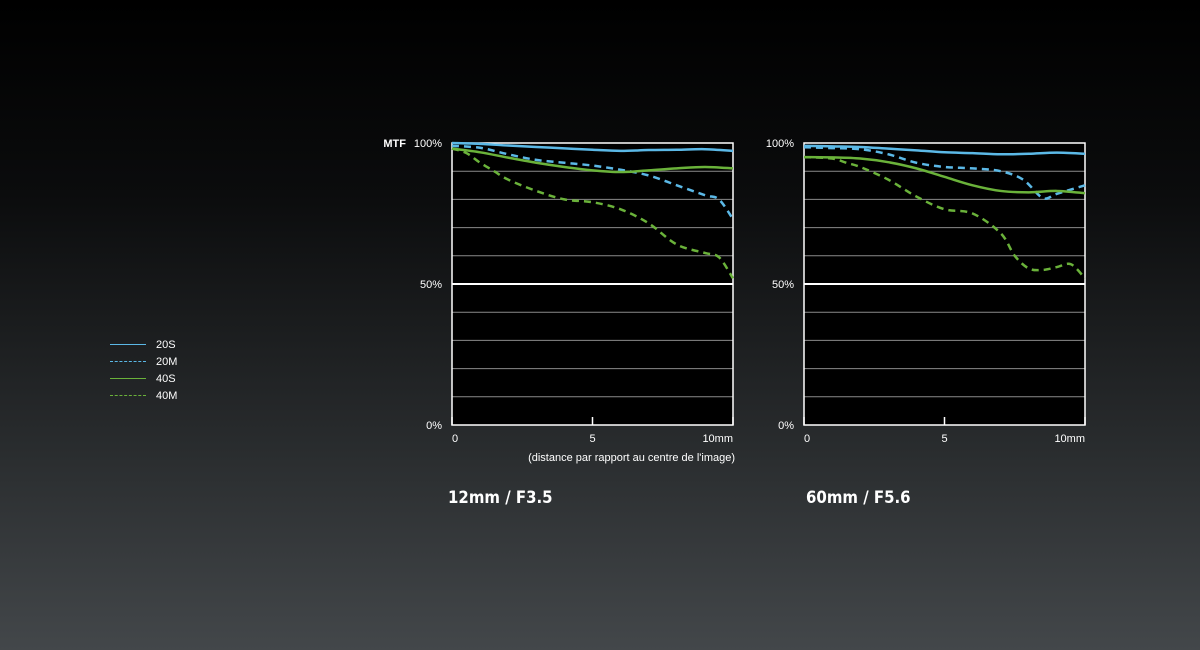  Describe the element at coordinates (166, 378) in the screenshot. I see `legend-label: 40S` at that location.